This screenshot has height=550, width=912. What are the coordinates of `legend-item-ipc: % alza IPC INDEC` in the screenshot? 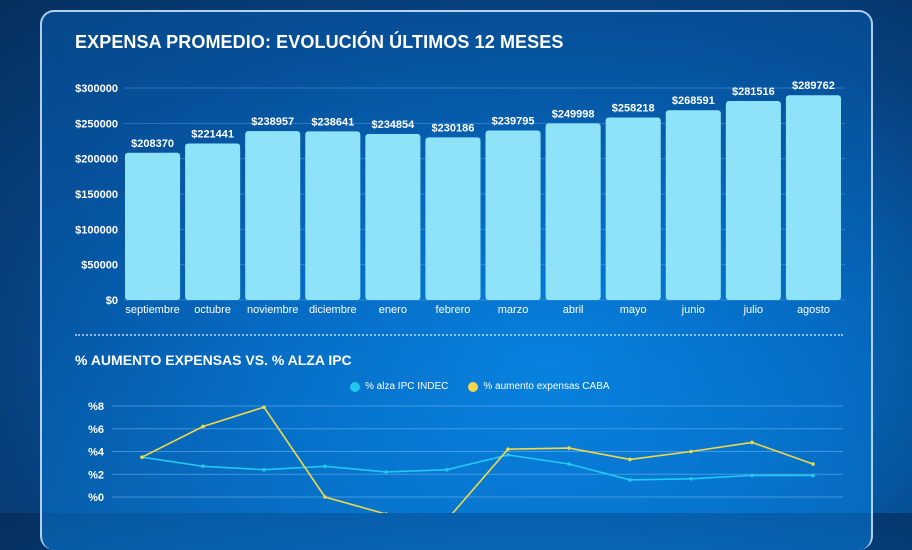 It's located at (399, 386).